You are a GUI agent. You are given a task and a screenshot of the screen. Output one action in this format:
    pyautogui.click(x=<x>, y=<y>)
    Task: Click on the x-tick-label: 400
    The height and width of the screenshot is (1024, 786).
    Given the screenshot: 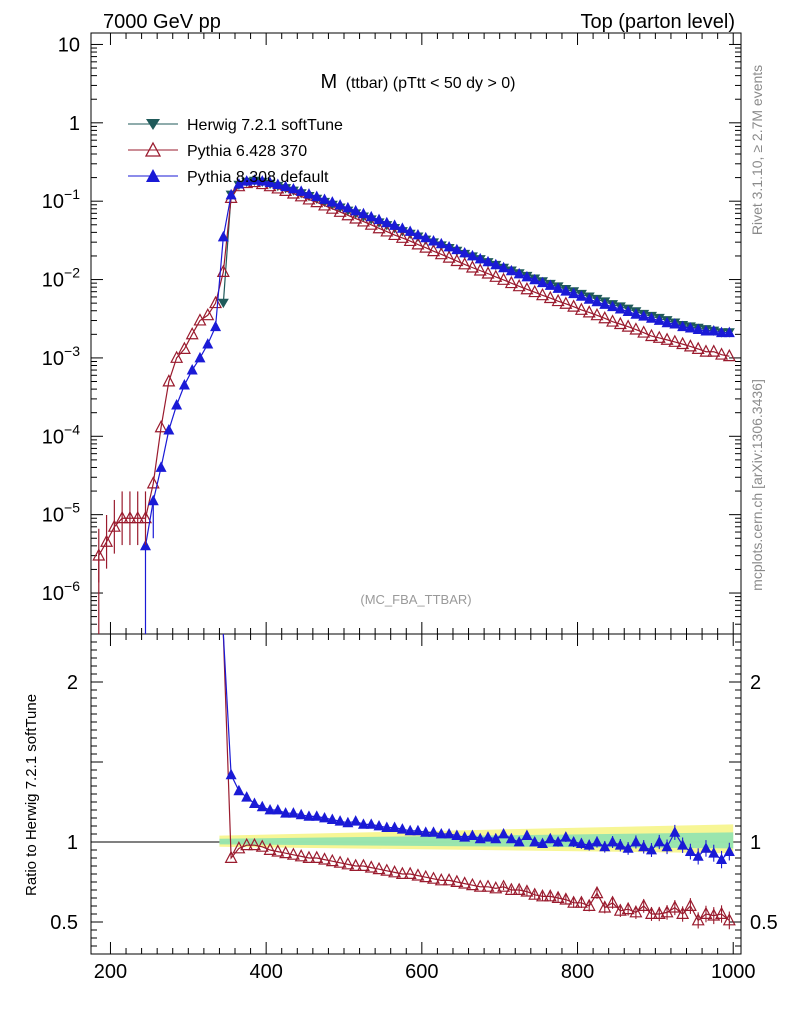 What is the action you would take?
    pyautogui.click(x=265, y=972)
    